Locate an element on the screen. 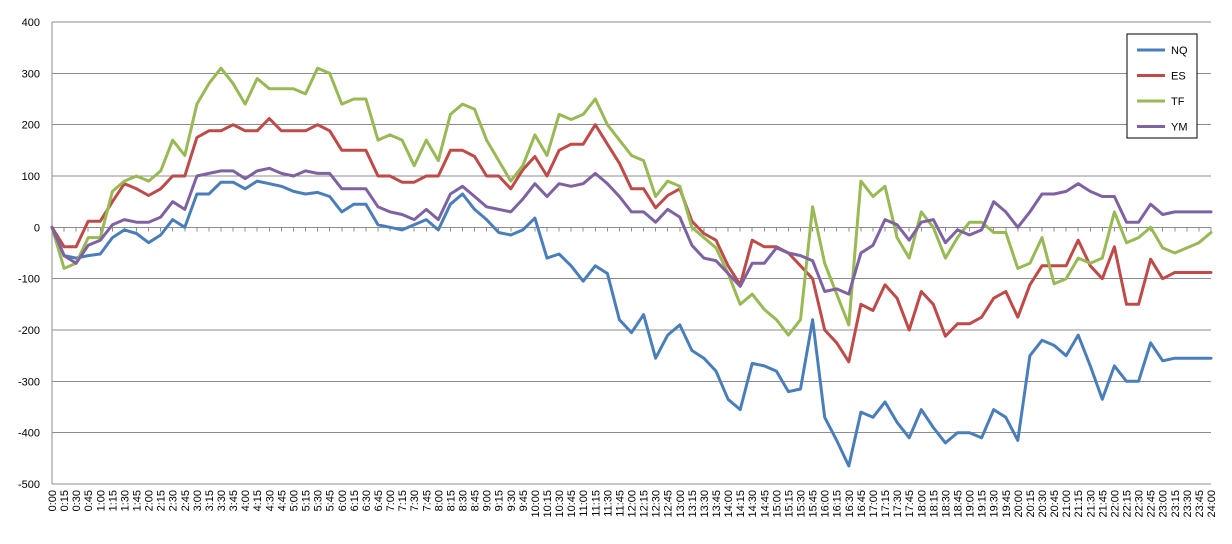  x-tick-label: 7:15 is located at coordinates (403, 500).